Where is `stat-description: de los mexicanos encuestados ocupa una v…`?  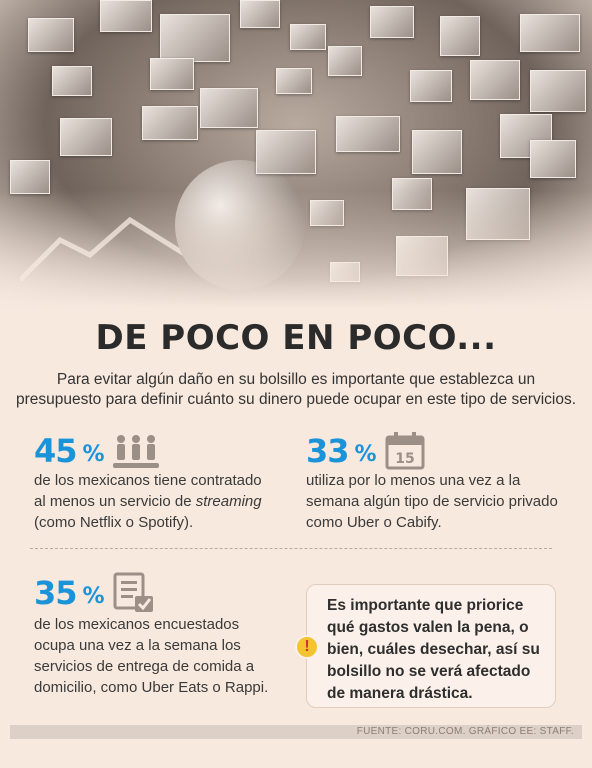 stat-description: de los mexicanos encuestados ocupa una v… is located at coordinates (151, 656).